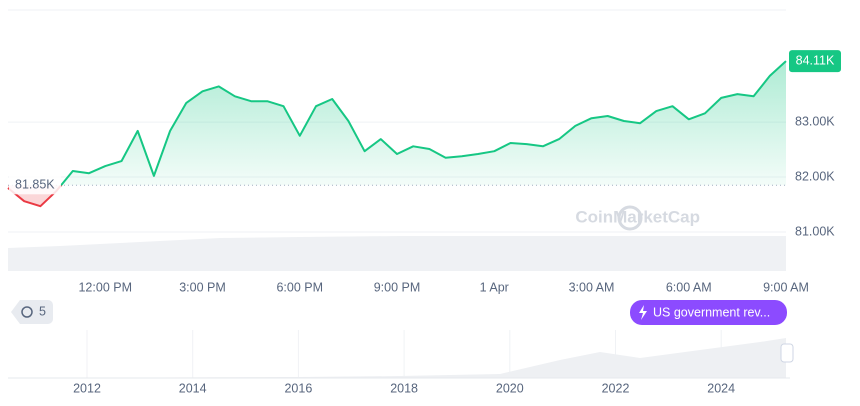 Image resolution: width=860 pixels, height=406 pixels. Describe the element at coordinates (592, 287) in the screenshot. I see `x-tick-label: 3:00 AM` at that location.